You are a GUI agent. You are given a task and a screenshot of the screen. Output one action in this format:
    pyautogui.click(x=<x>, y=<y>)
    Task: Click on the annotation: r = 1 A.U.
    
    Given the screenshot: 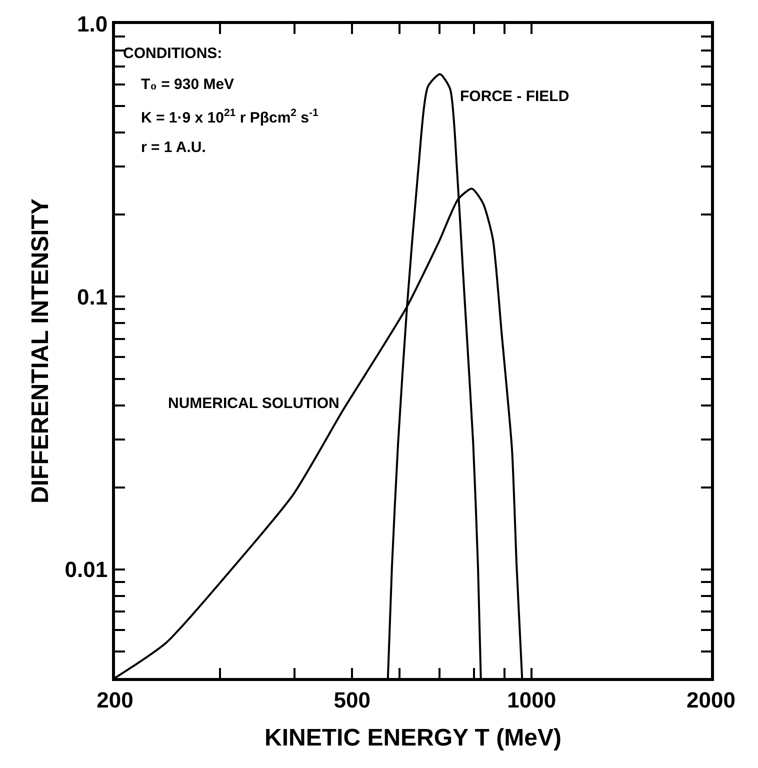 What is the action you would take?
    pyautogui.click(x=173, y=147)
    